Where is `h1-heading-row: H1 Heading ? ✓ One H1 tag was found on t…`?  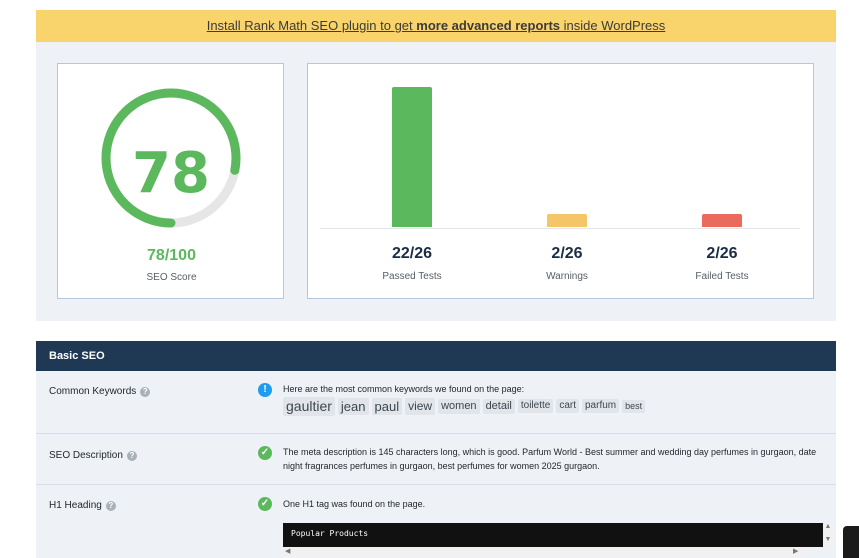
h1-heading-row: H1 Heading ? ✓ One H1 tag was found on t… is located at coordinates (436, 521).